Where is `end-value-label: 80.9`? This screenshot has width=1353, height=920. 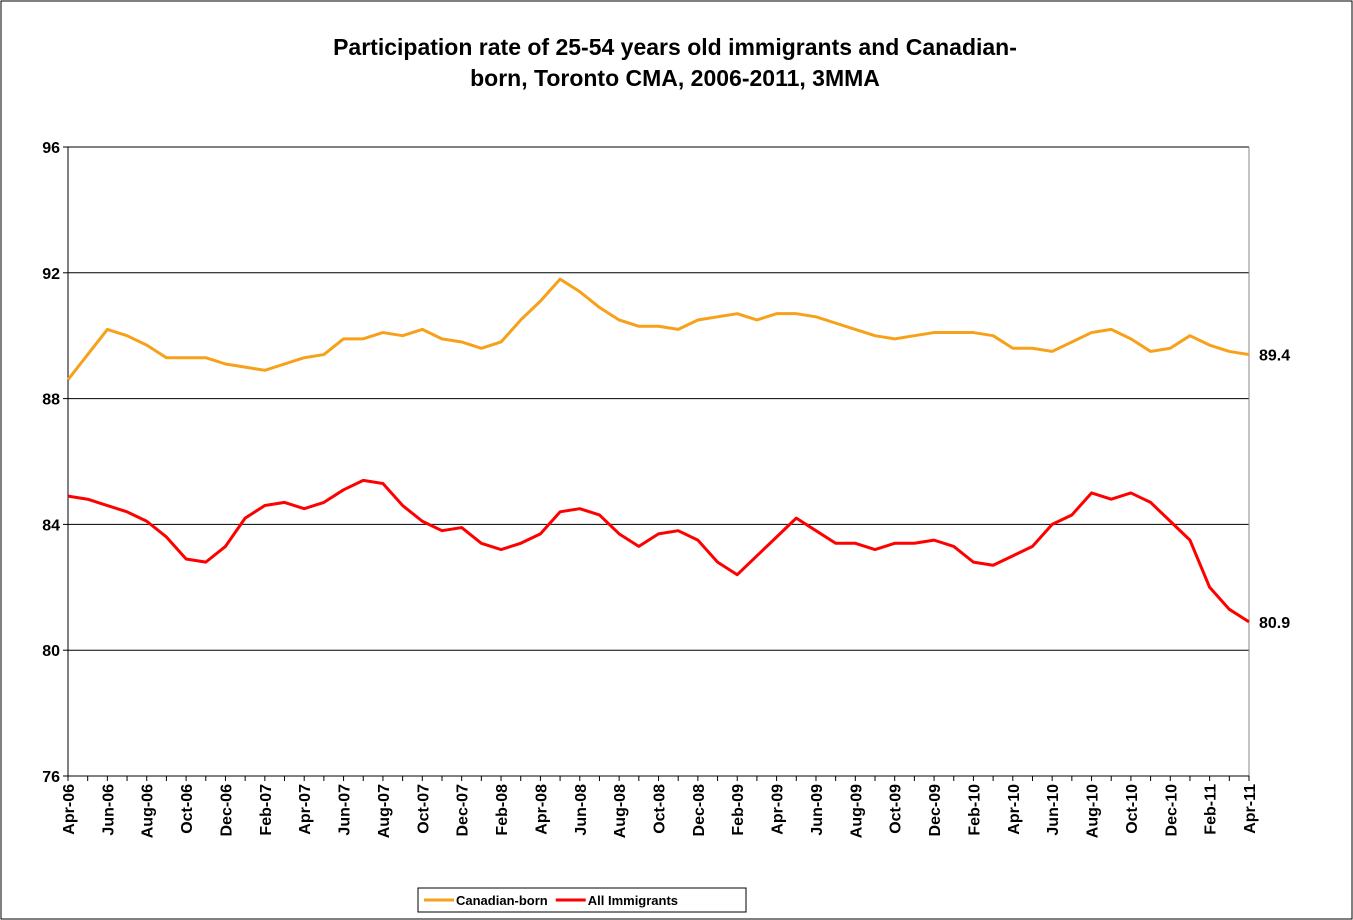 end-value-label: 80.9 is located at coordinates (1274, 623).